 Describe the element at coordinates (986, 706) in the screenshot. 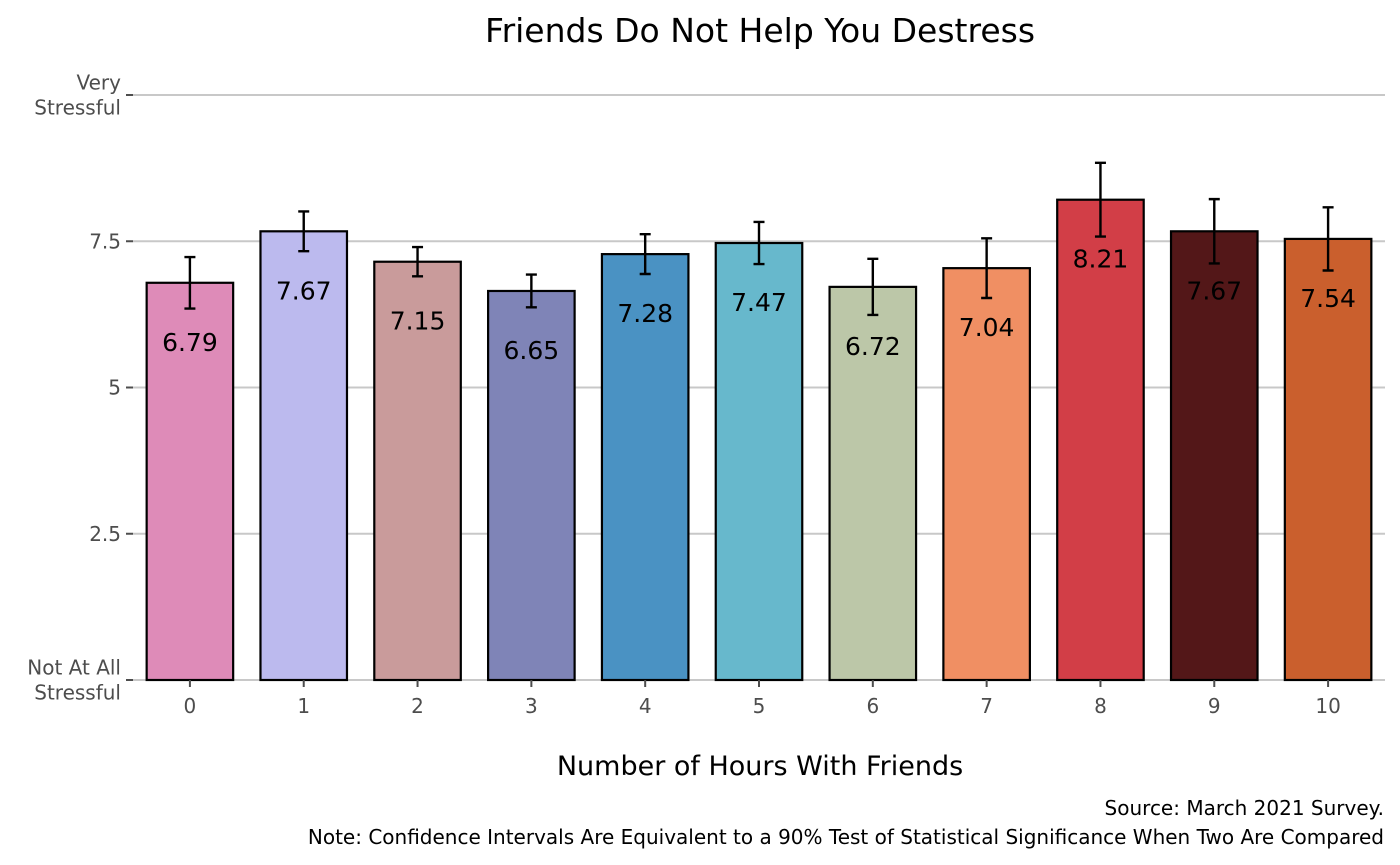

I see `x-tick-label: 7` at that location.